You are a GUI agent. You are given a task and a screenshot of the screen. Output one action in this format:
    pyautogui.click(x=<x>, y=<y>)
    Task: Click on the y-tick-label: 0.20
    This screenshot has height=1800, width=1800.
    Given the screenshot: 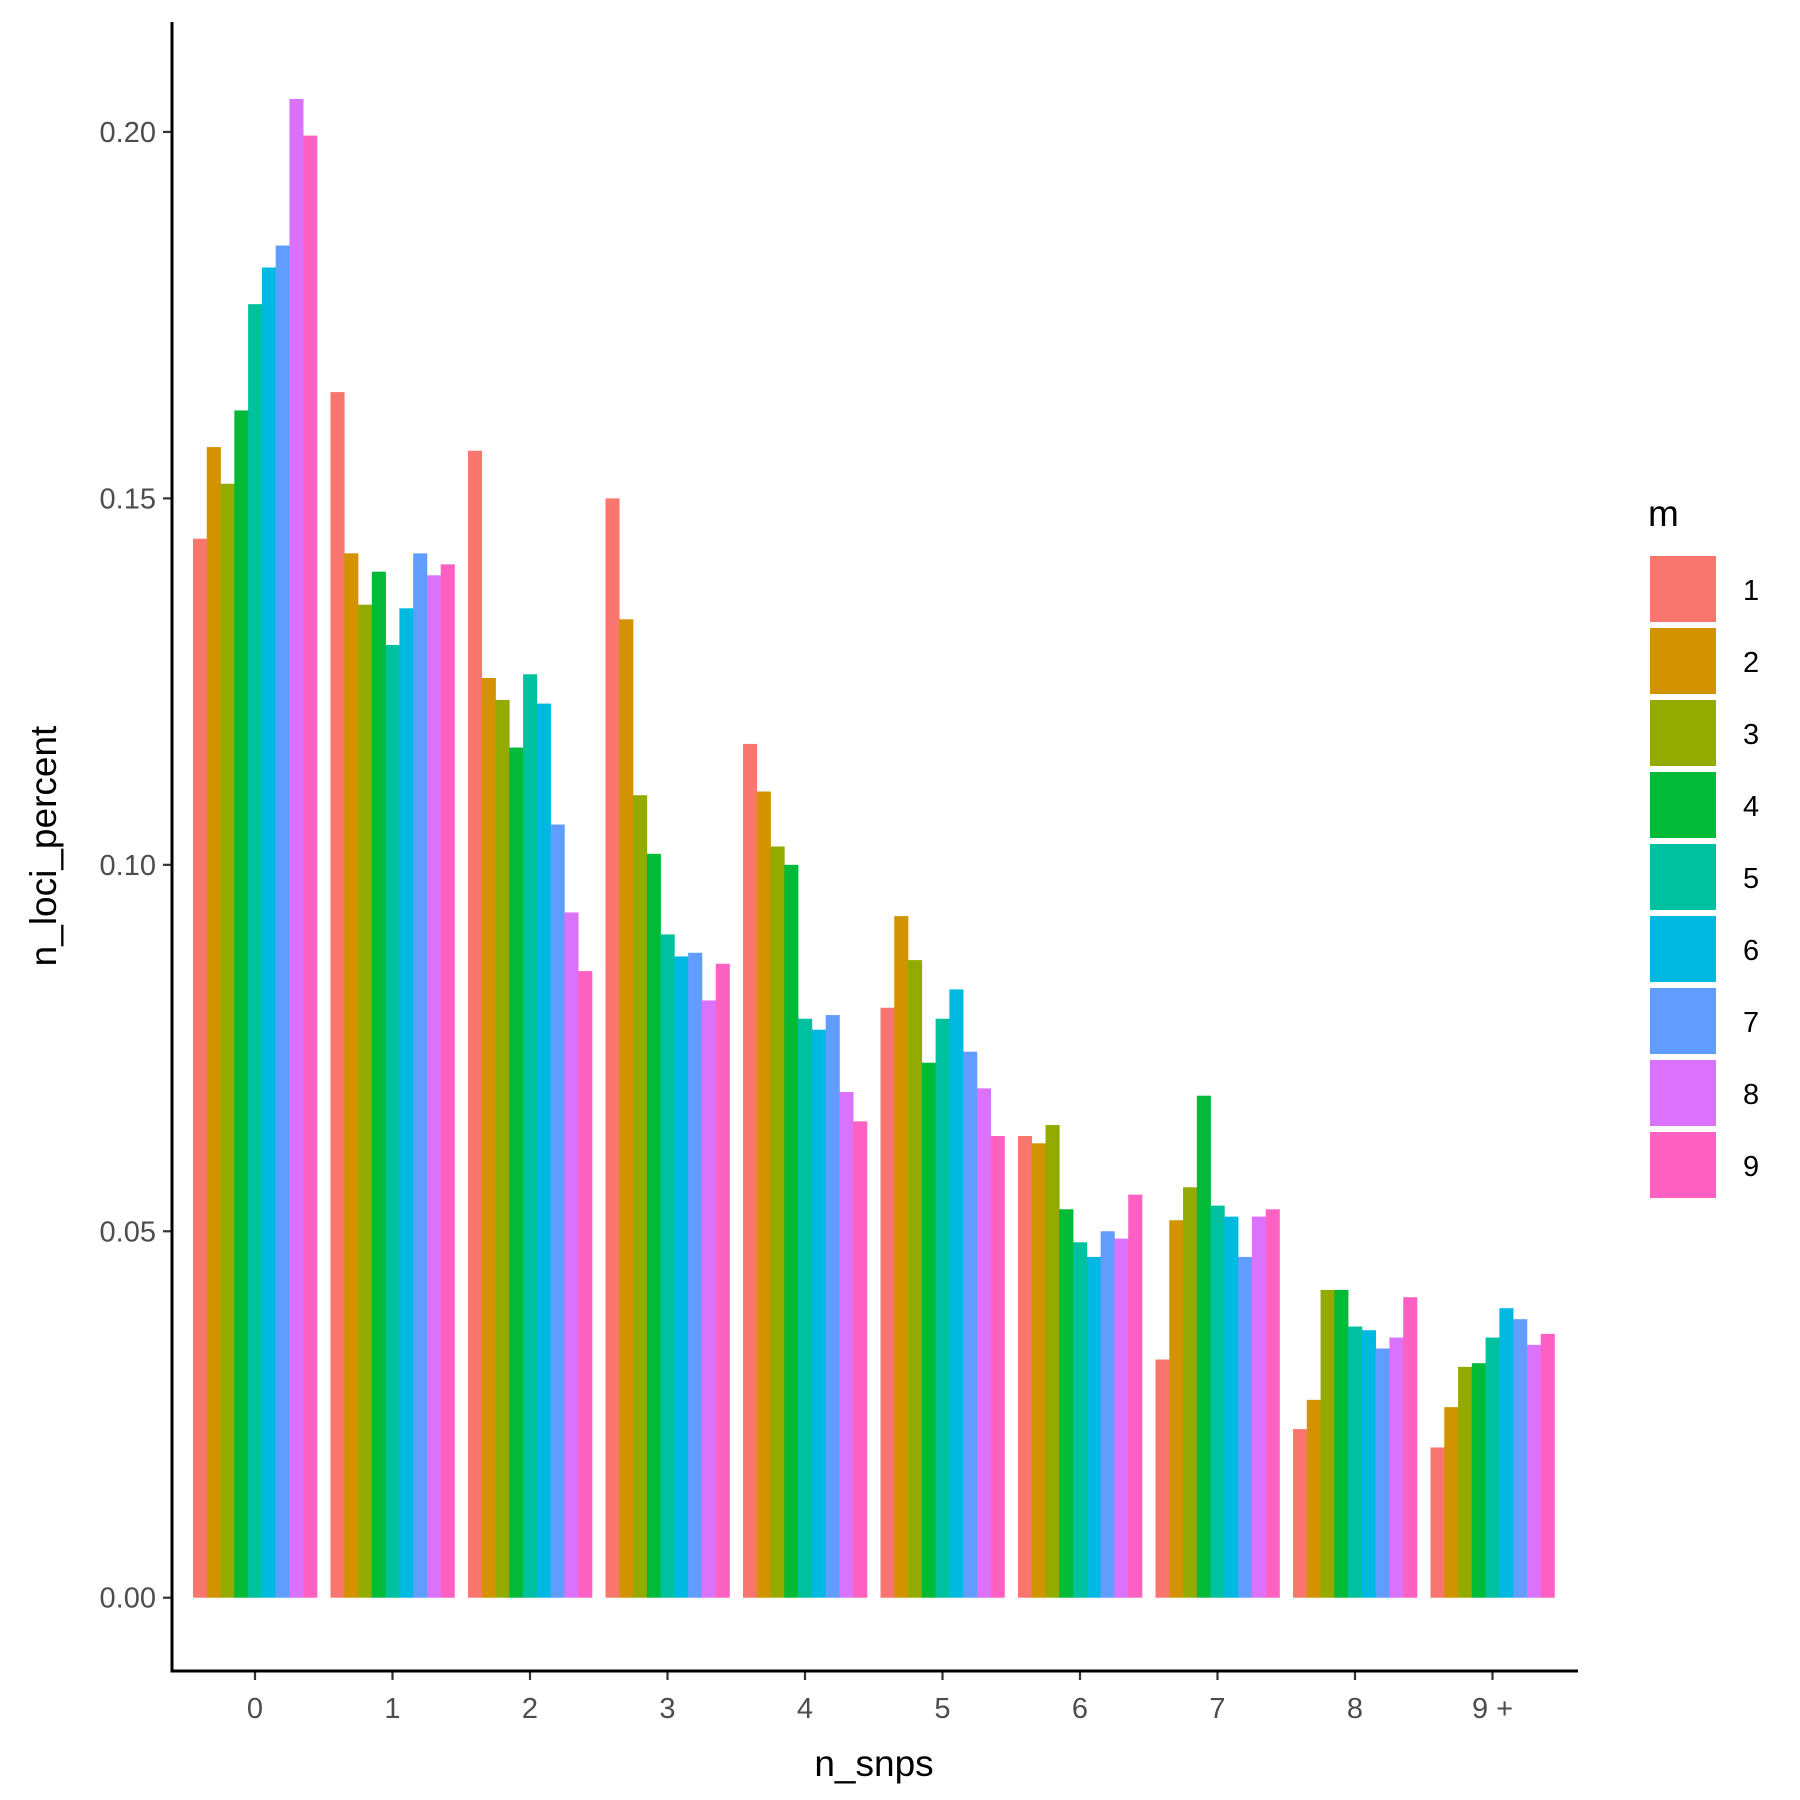 What is the action you would take?
    pyautogui.click(x=128, y=133)
    